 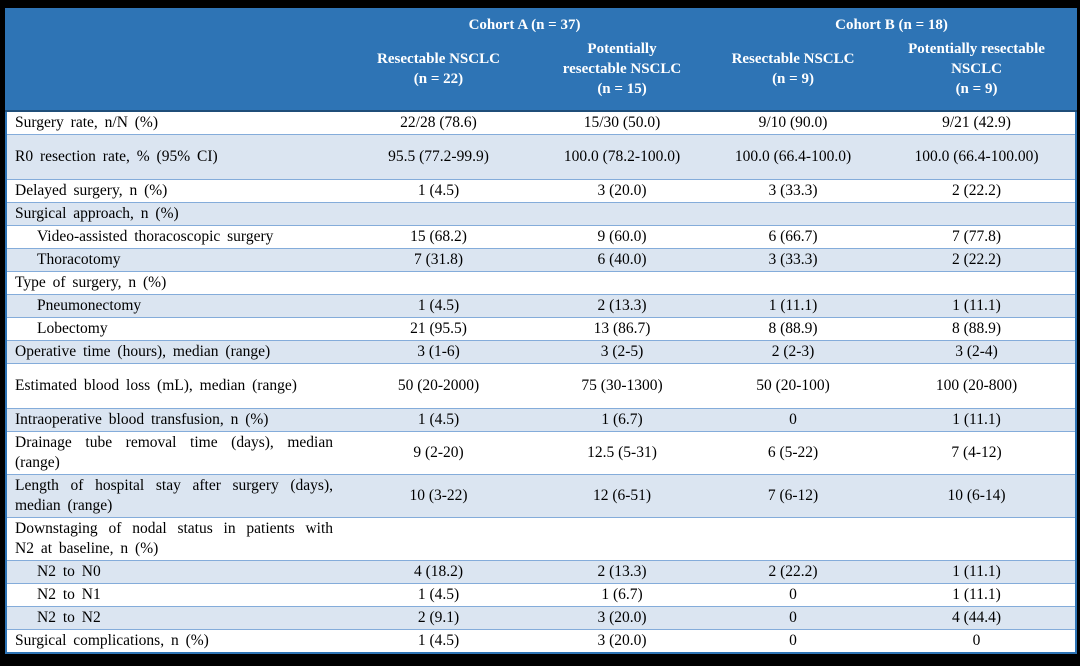 I want to click on cell-value: 9 (2-20), so click(x=438, y=452).